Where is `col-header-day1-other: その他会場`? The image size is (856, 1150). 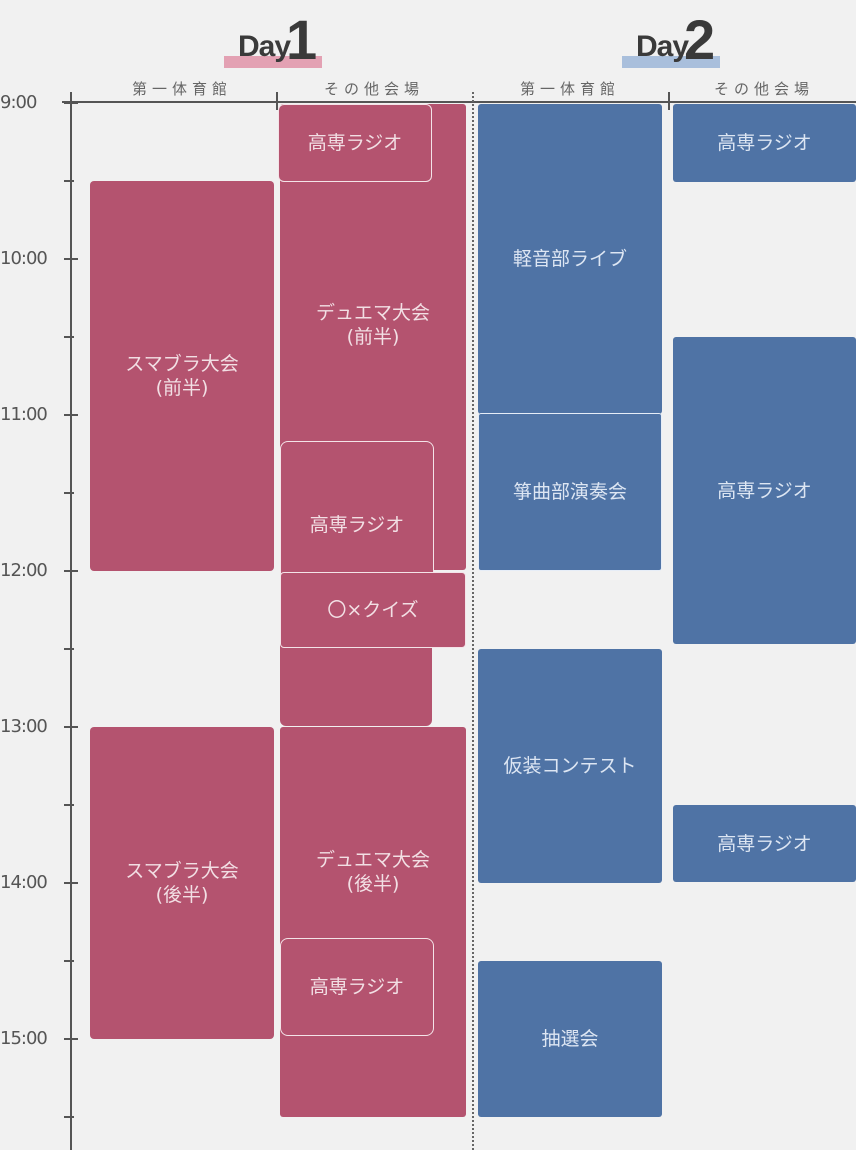 col-header-day1-other: その他会場 is located at coordinates (373, 89).